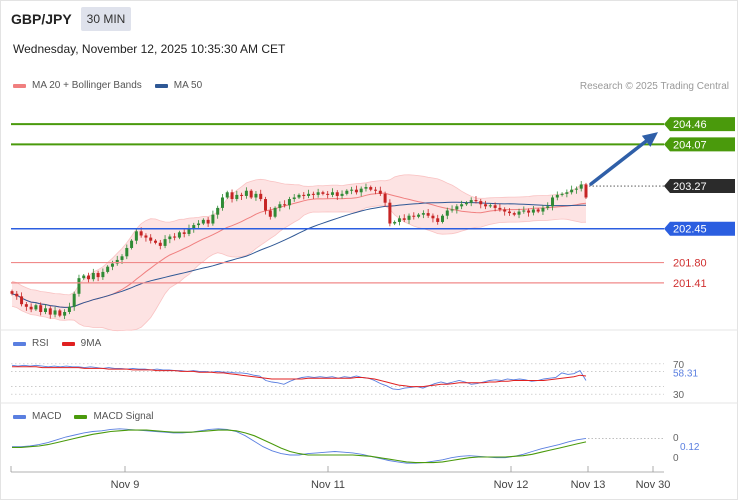 This screenshot has height=500, width=738. I want to click on resistance-level-label: 204.46, so click(690, 125).